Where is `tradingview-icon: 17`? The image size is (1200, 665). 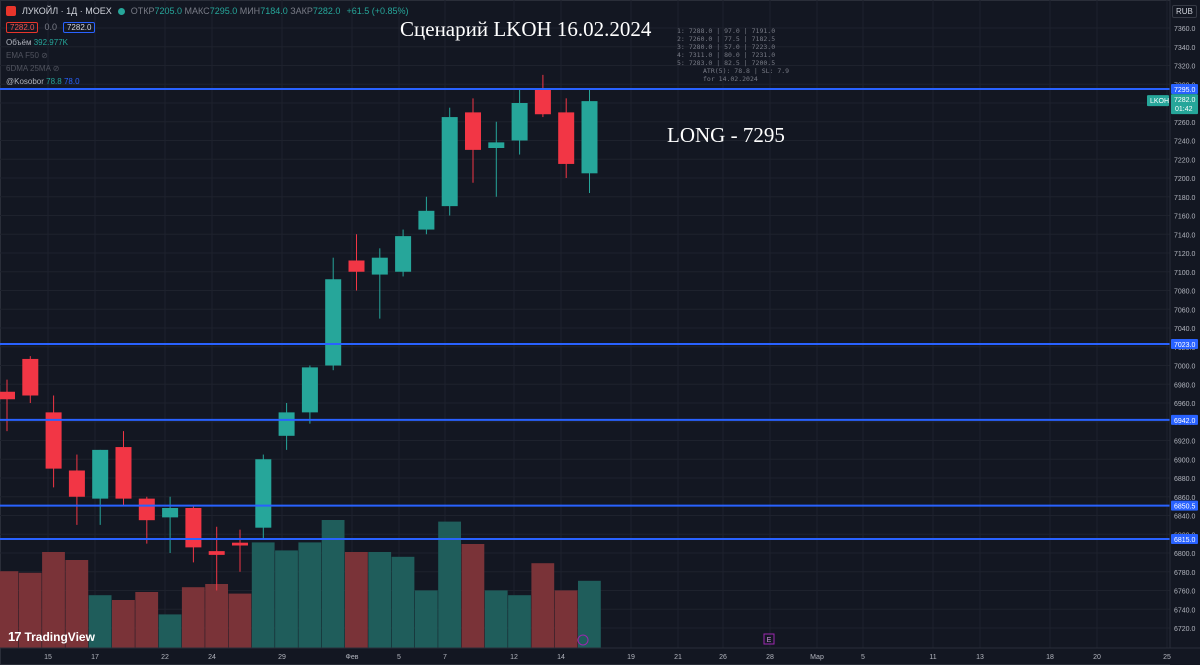
tradingview-icon: 17 is located at coordinates (15, 636).